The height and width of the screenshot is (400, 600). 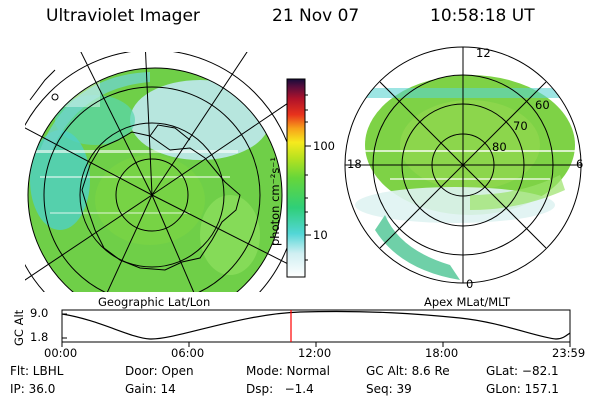 I want to click on time-label: 10:58:18 UT, so click(x=482, y=16).